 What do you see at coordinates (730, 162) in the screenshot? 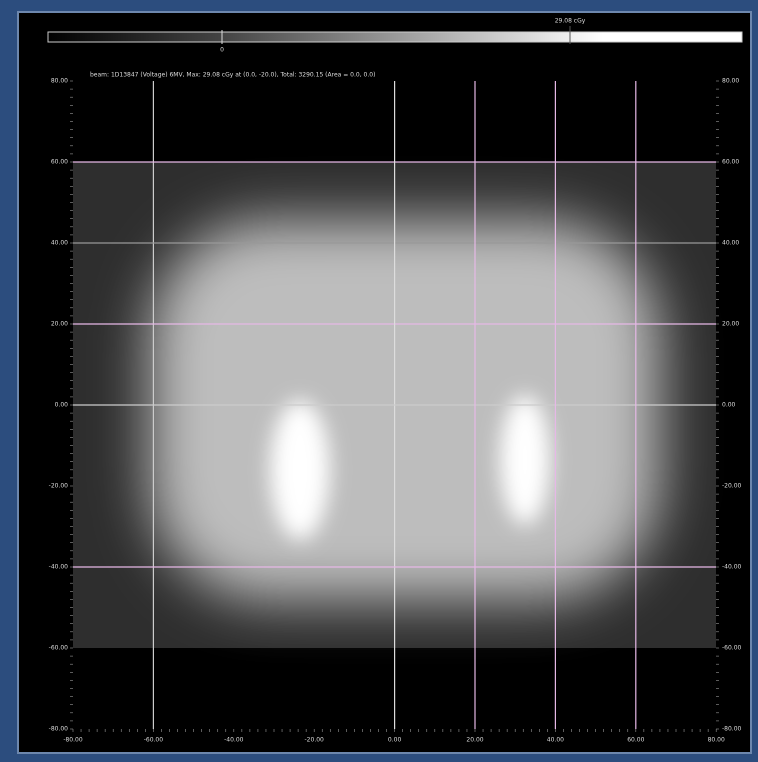
I see `y-label-right: 60.00` at bounding box center [730, 162].